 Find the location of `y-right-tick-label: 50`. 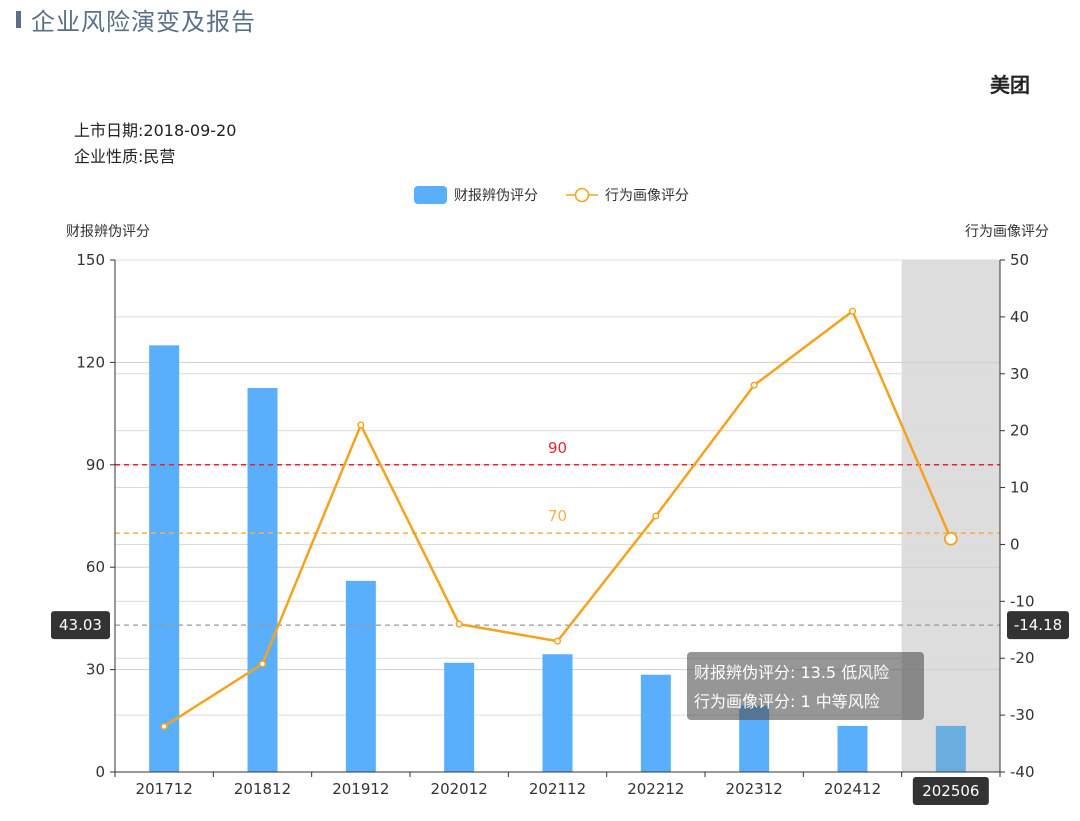

y-right-tick-label: 50 is located at coordinates (1019, 260).